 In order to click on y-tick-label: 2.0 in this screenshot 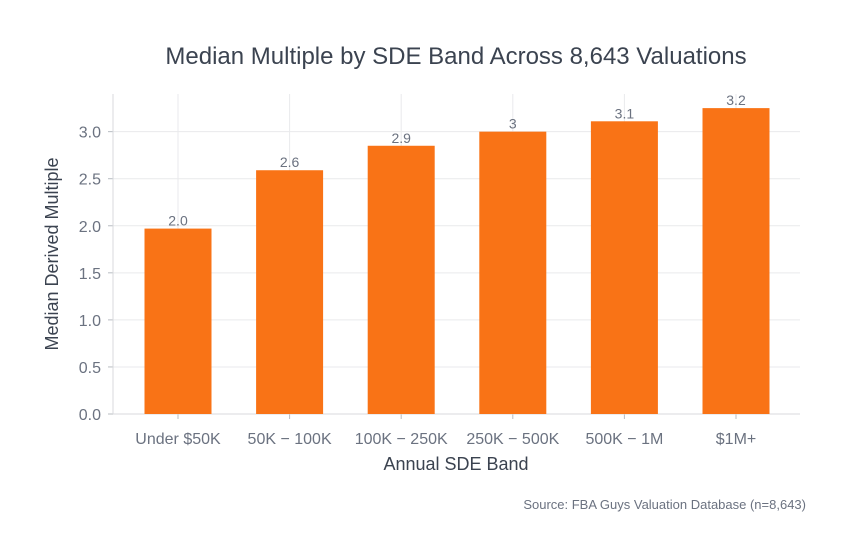, I will do `click(90, 227)`.